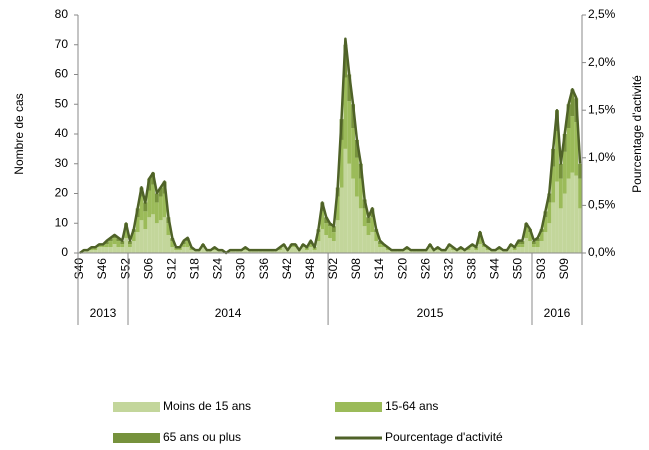 The image size is (649, 450). What do you see at coordinates (472, 269) in the screenshot?
I see `x-tick-label: S38` at bounding box center [472, 269].